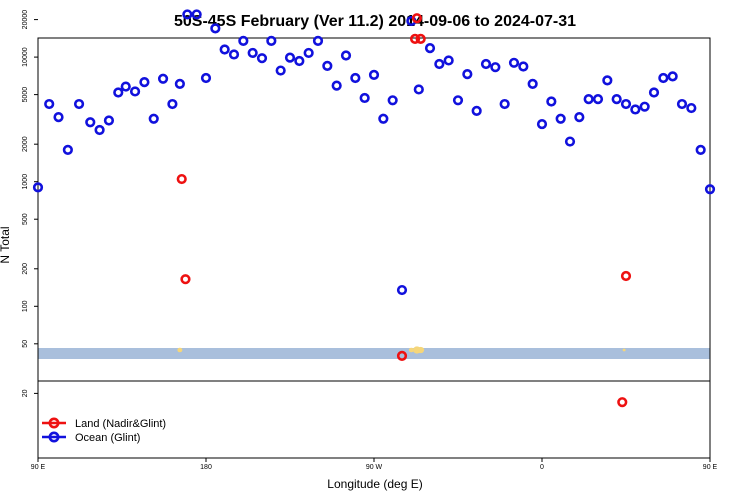  What do you see at coordinates (25, 344) in the screenshot?
I see `y-tick-label: 50` at bounding box center [25, 344].